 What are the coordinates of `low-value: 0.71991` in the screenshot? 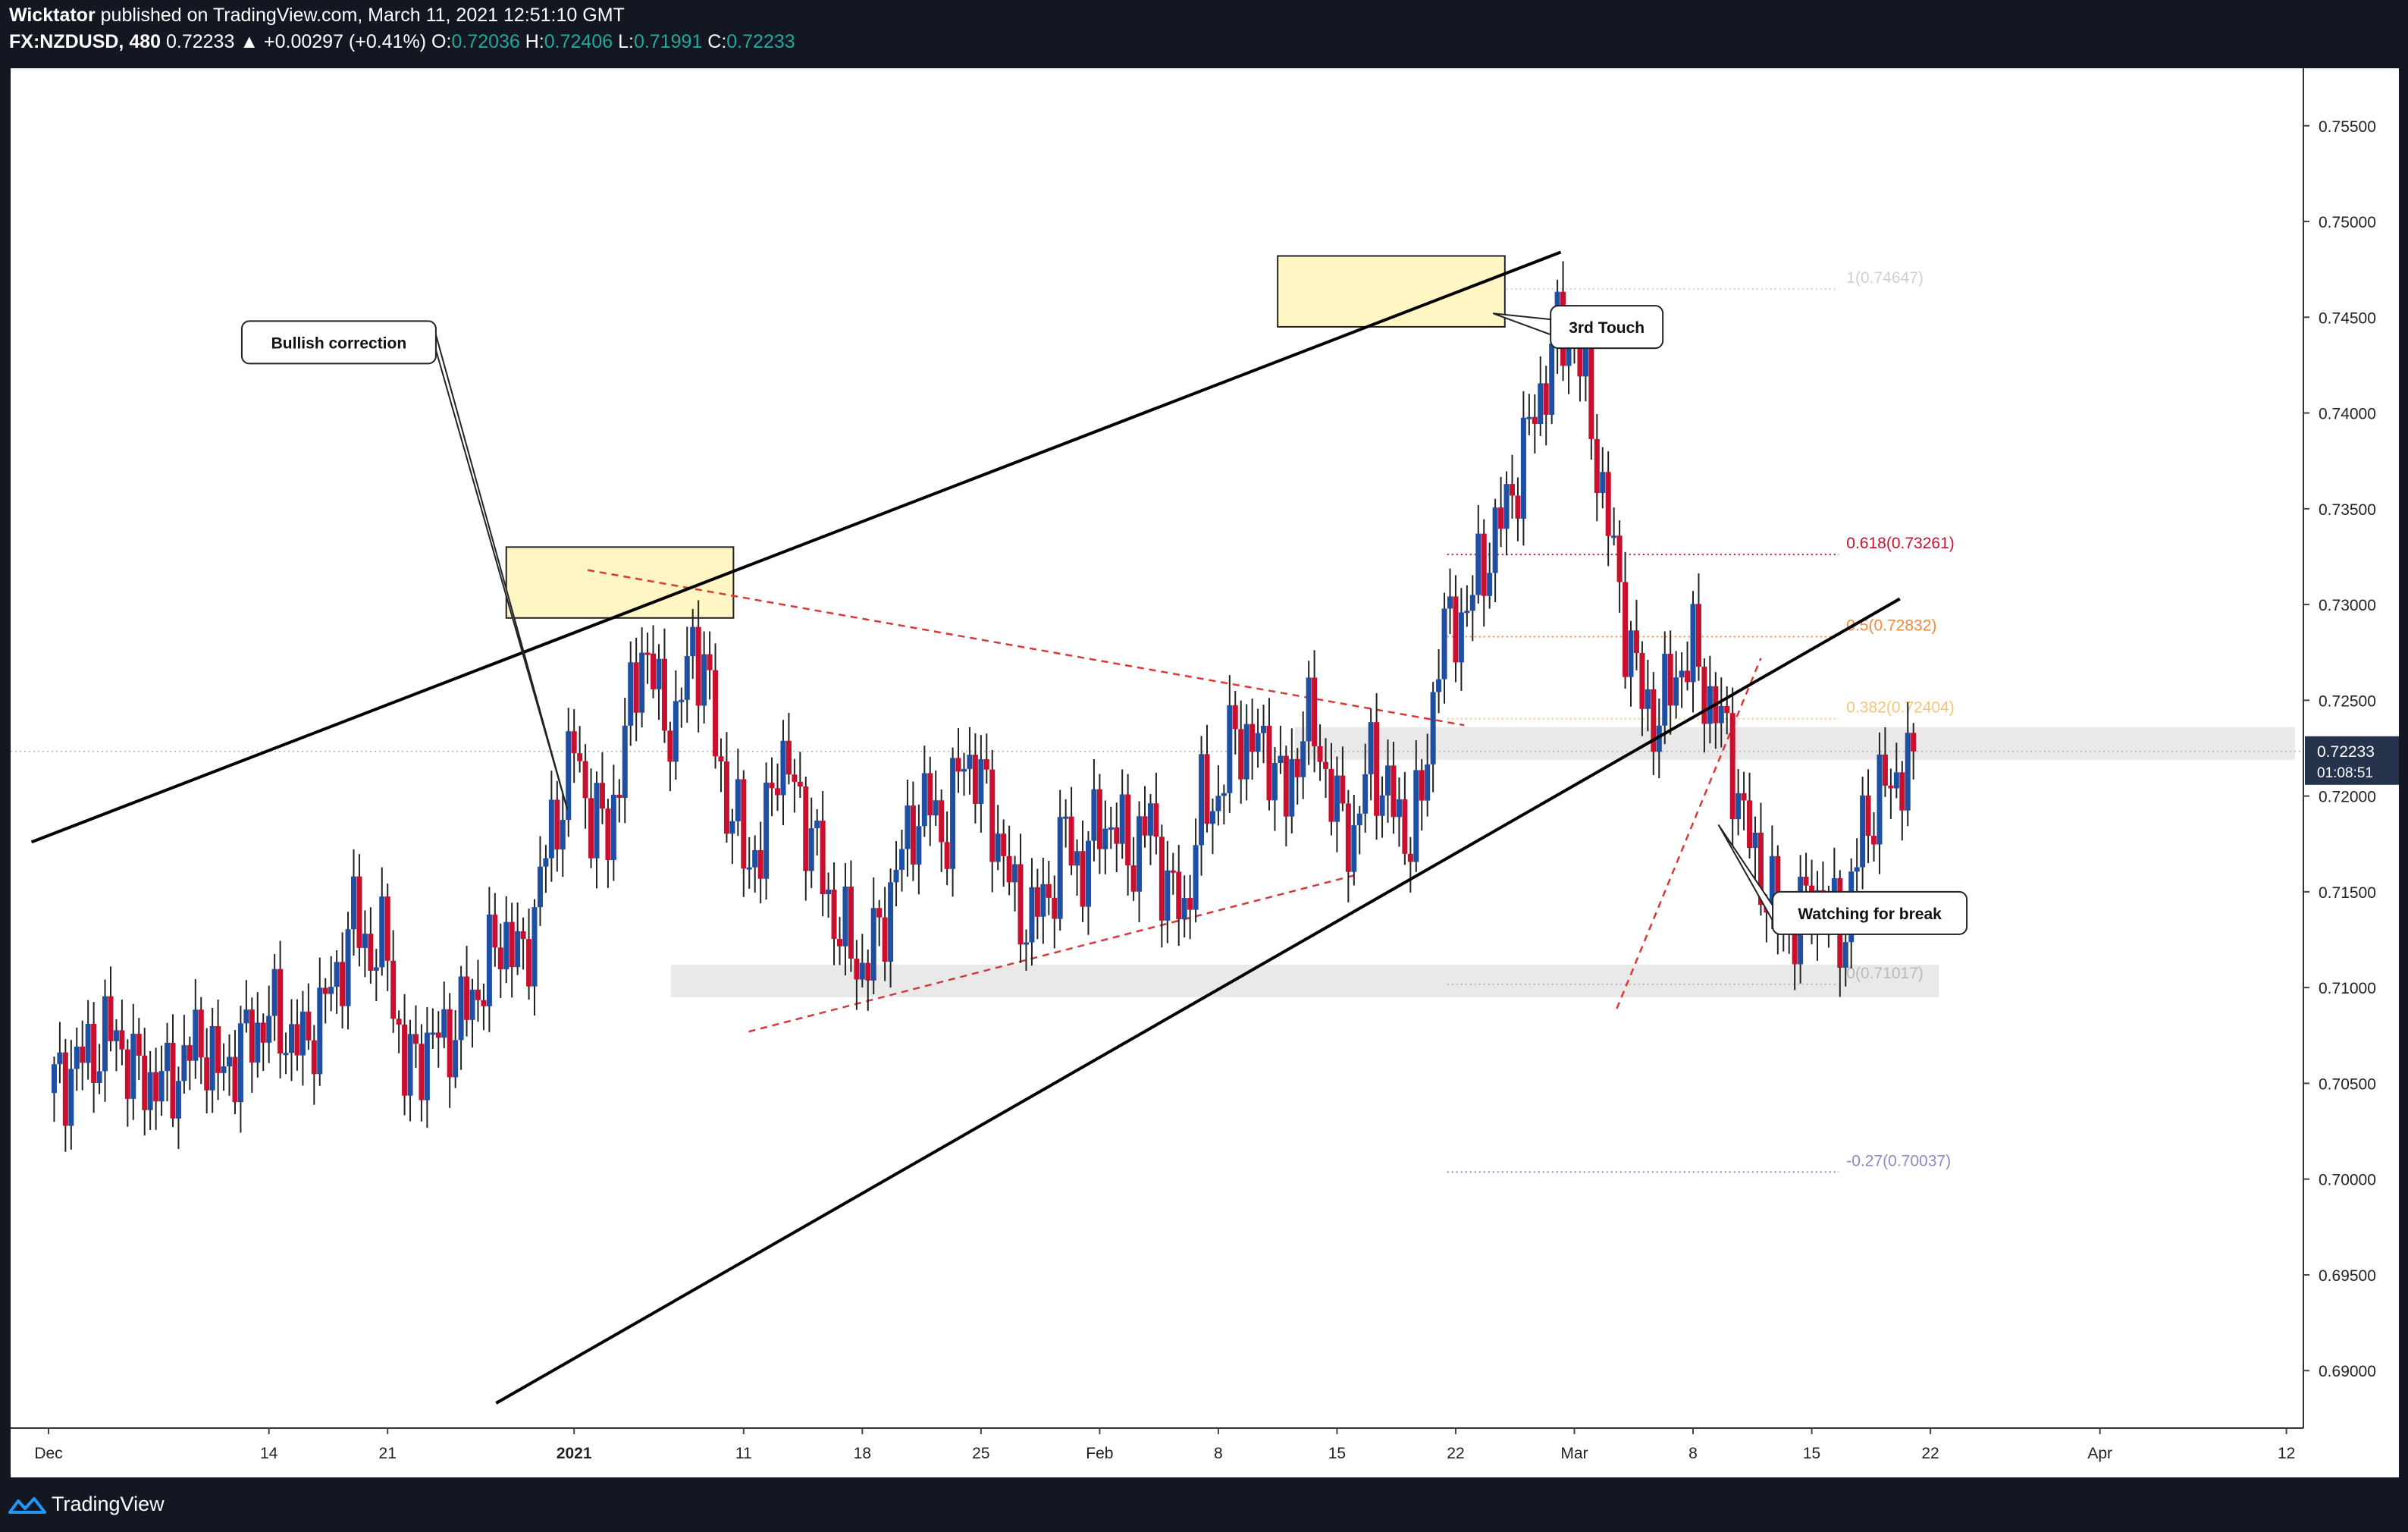 It's located at (668, 41).